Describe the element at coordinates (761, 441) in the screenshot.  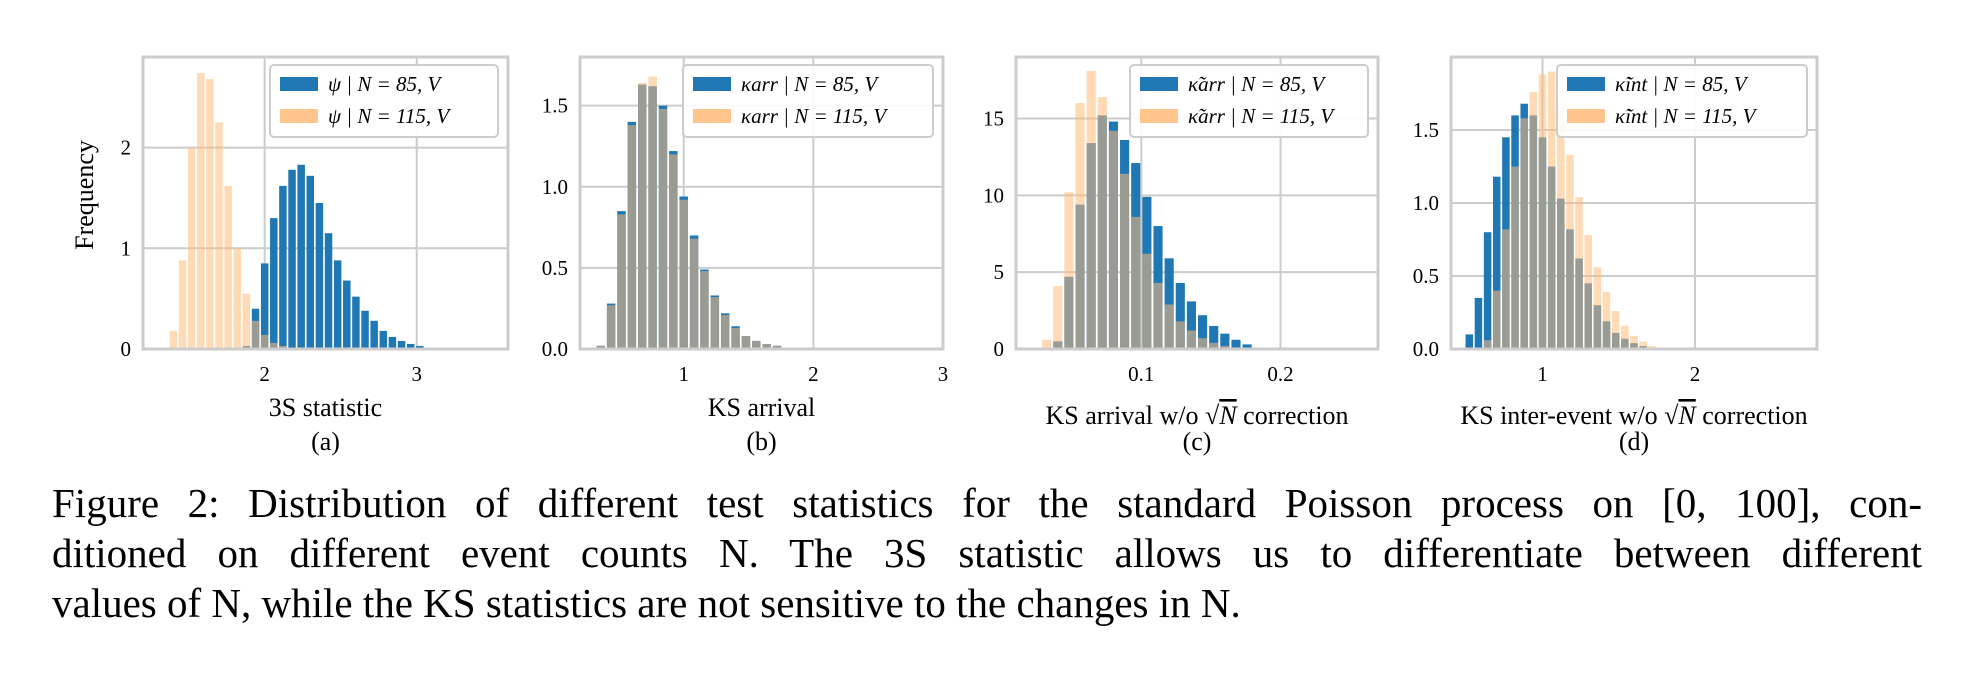
I see `subplot-label: (b)` at that location.